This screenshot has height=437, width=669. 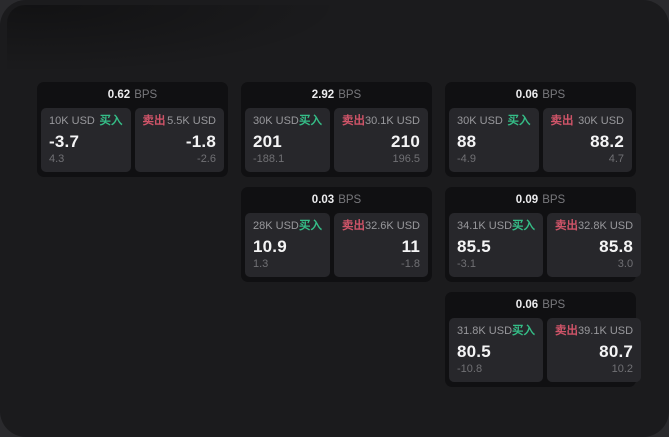 I want to click on buy-panel: 30K USD 买入 201 -188.1, so click(x=287, y=140).